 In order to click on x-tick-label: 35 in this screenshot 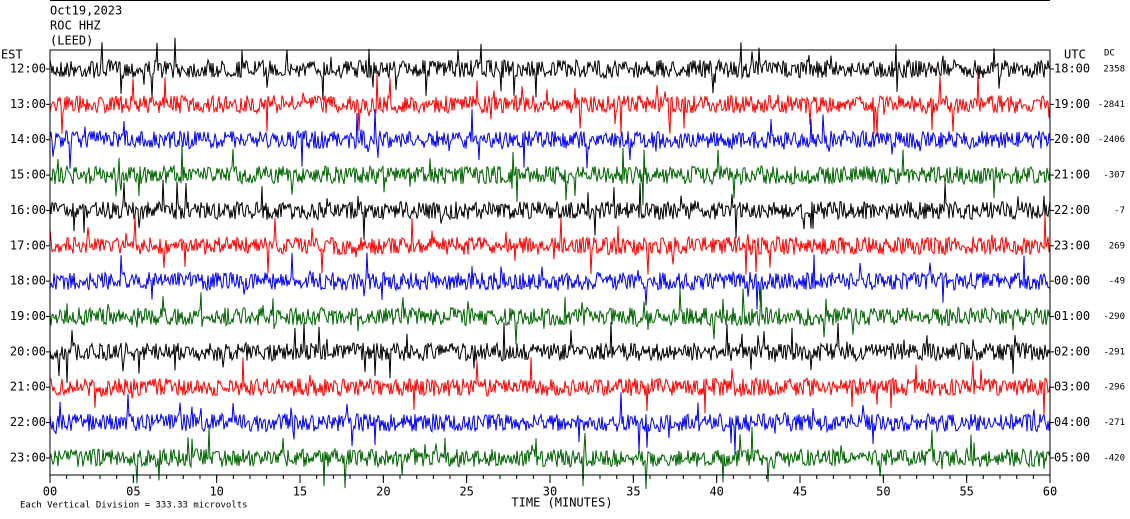, I will do `click(633, 492)`.